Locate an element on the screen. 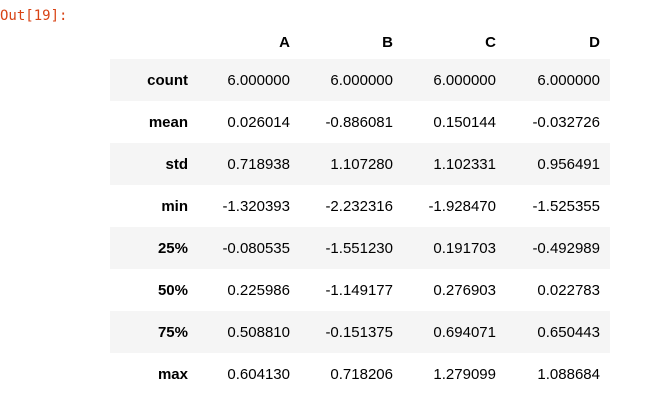 The image size is (645, 409). table-cell: 0.650443 is located at coordinates (568, 332).